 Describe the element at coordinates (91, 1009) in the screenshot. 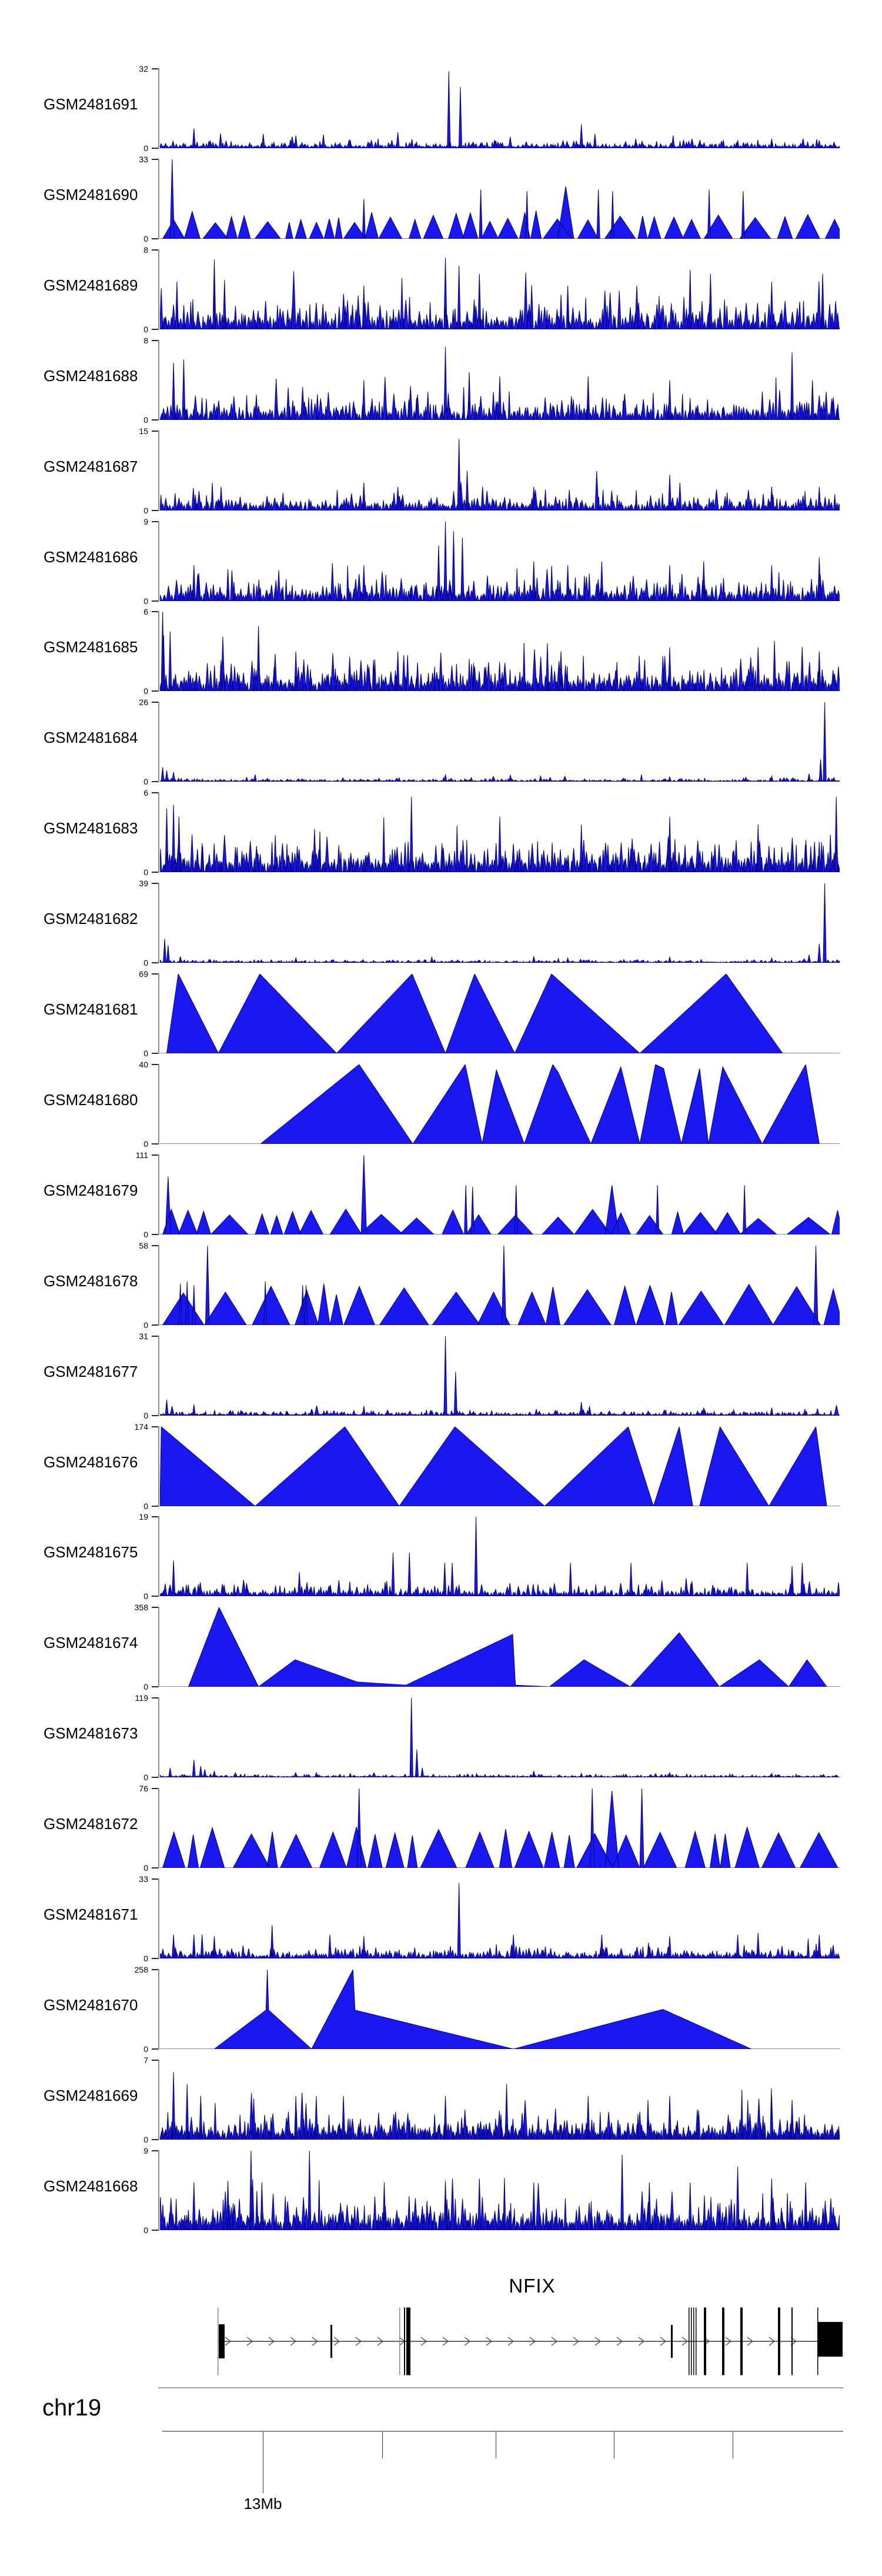

I see `track-label: GSM2481681` at that location.